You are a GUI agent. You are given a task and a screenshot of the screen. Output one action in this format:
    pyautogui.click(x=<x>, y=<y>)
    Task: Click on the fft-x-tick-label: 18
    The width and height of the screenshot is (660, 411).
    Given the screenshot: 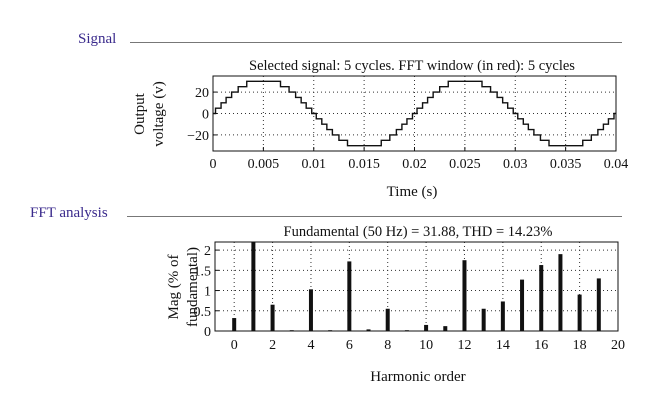 What is the action you would take?
    pyautogui.click(x=580, y=345)
    